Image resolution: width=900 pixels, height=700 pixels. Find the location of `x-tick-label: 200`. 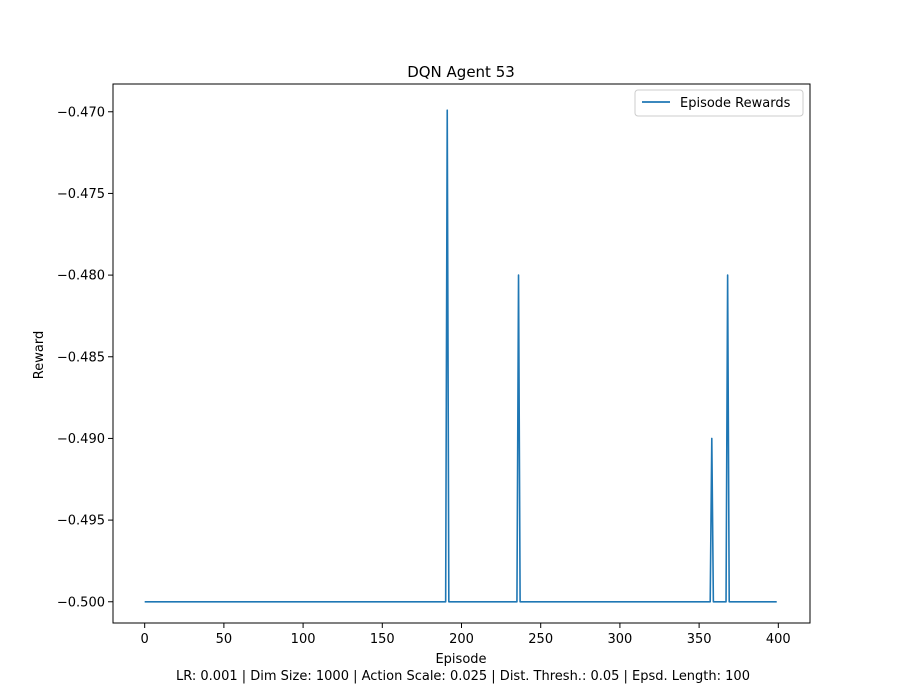

x-tick-label: 200 is located at coordinates (461, 639).